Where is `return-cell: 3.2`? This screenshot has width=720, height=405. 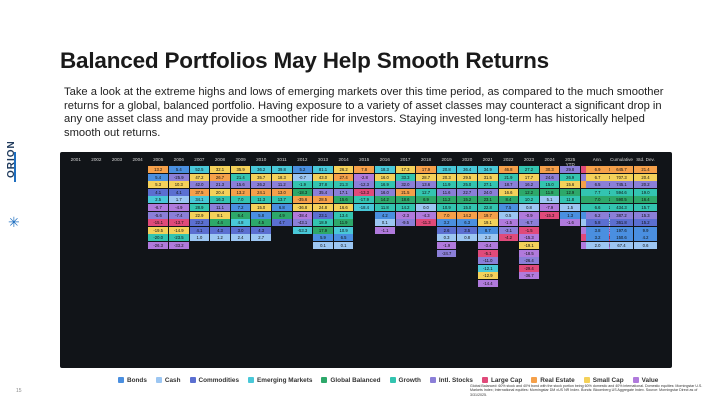 return-cell: 3.2 is located at coordinates (446, 223).